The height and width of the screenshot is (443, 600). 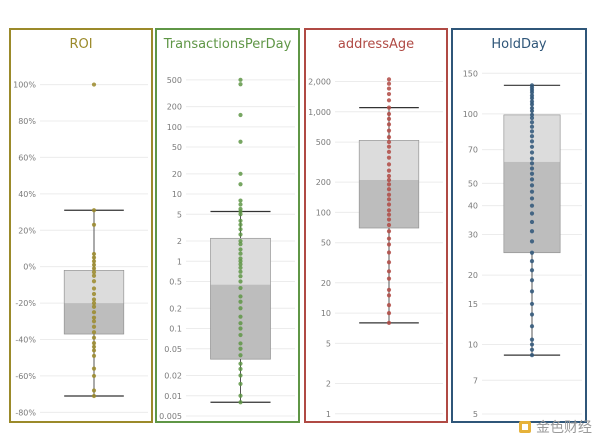 I want to click on y-tick-label: 0.005, so click(x=170, y=416).